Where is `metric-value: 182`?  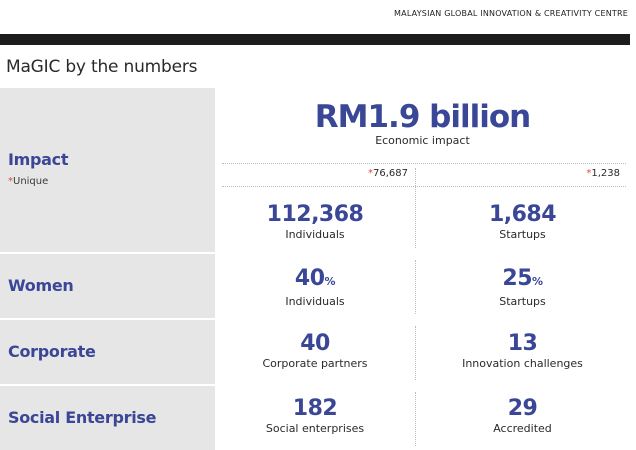 metric-value: 182 is located at coordinates (315, 408).